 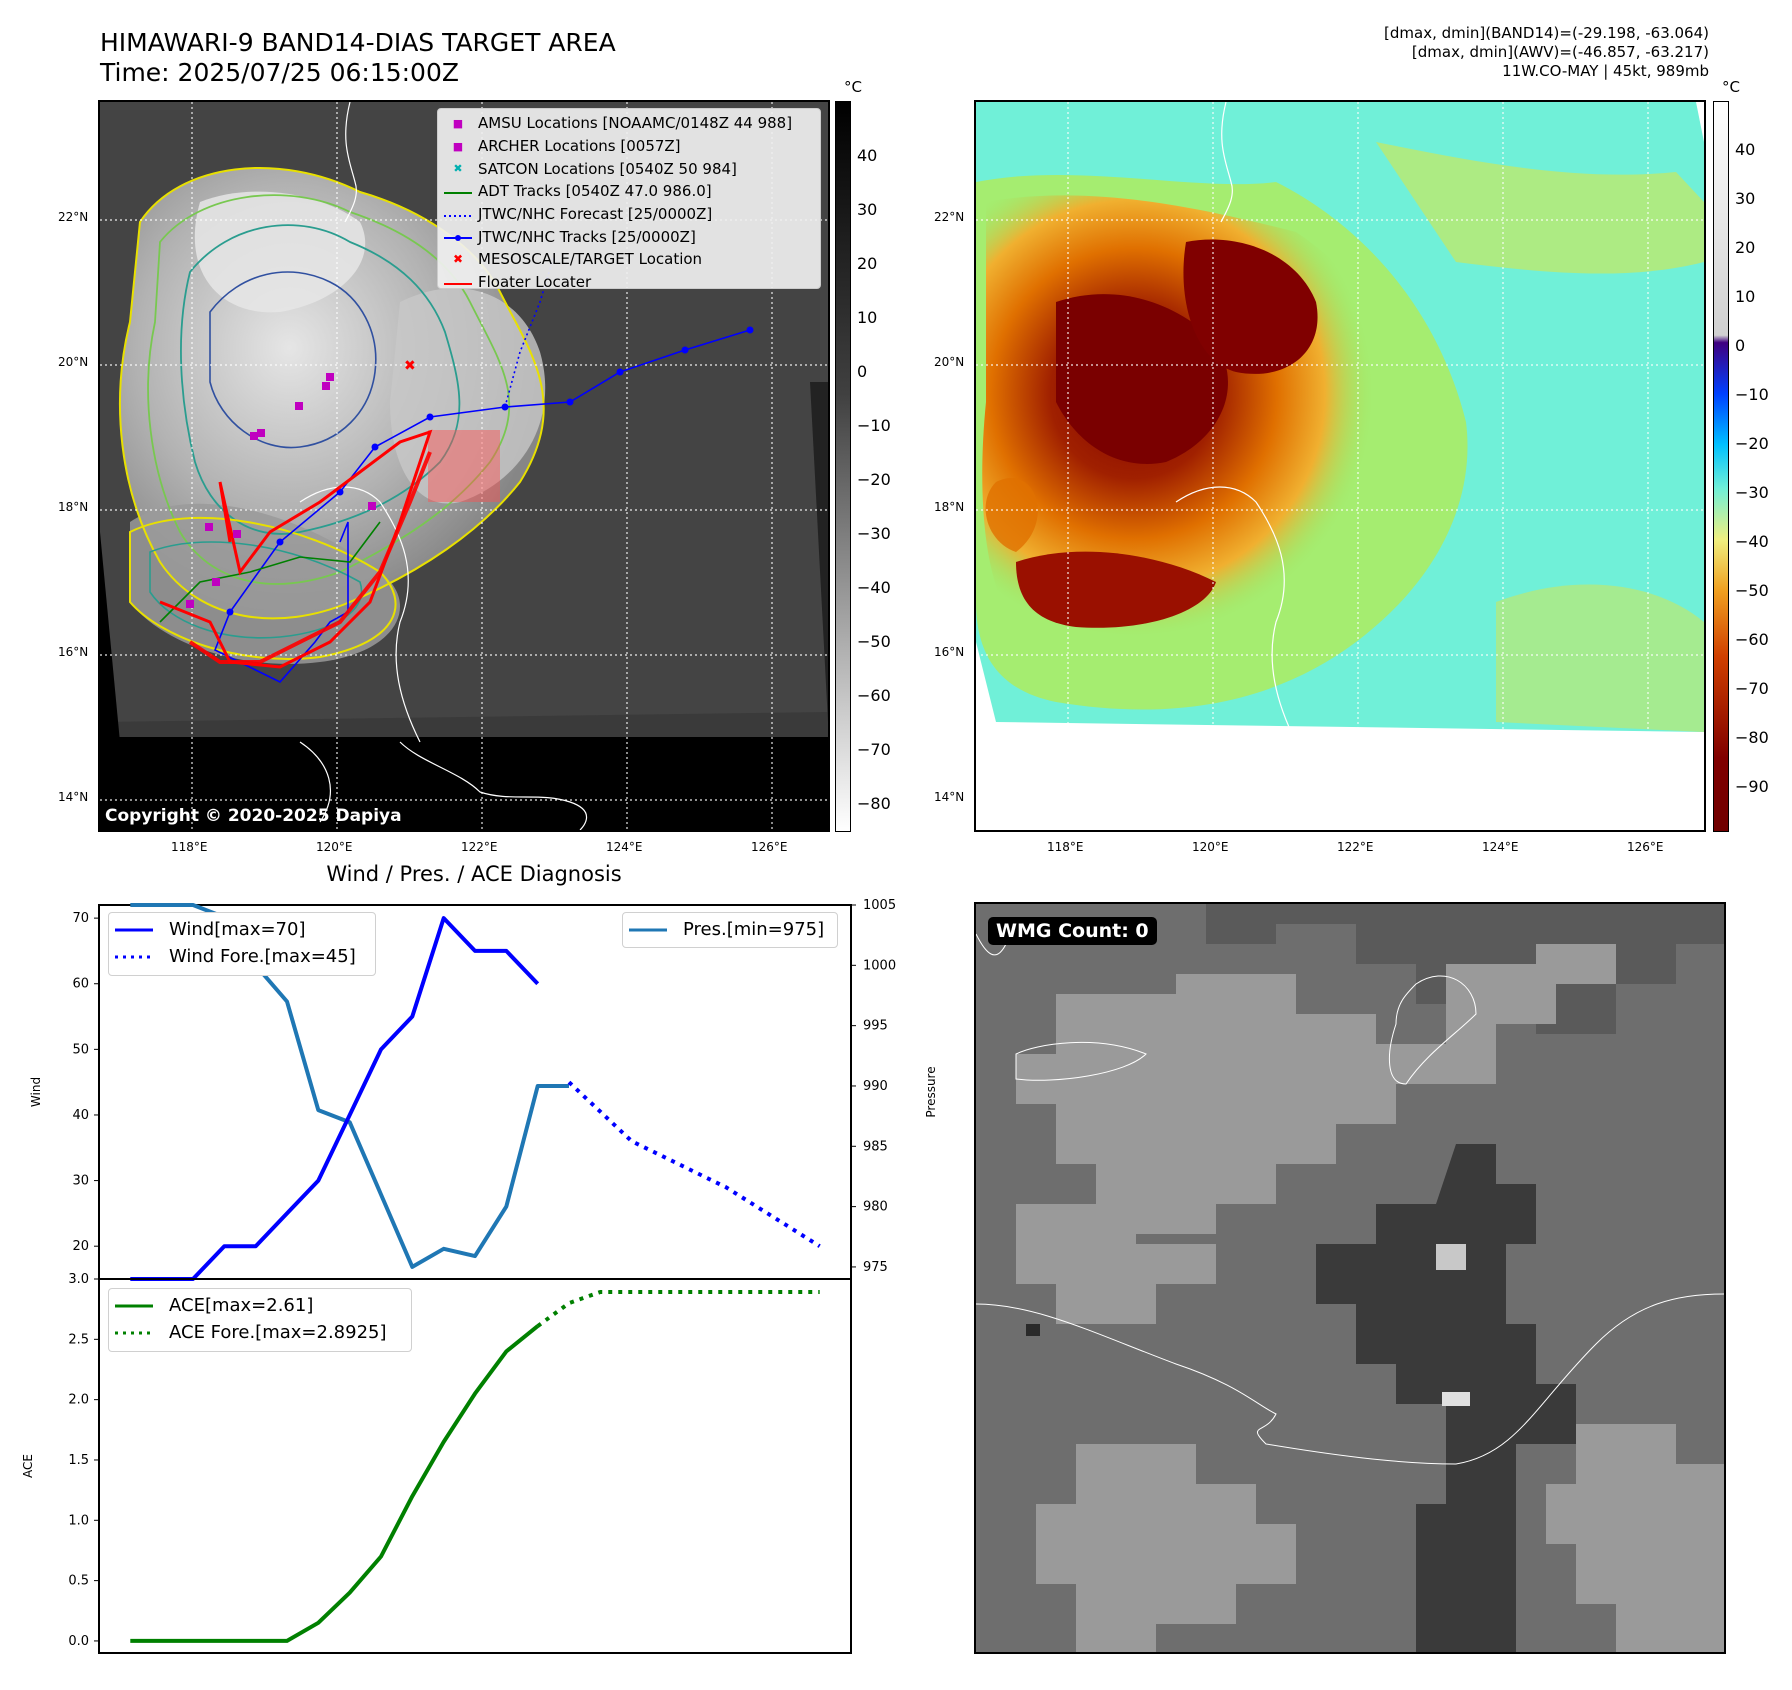 I want to click on wind-tick-label: 50, so click(x=80, y=1049).